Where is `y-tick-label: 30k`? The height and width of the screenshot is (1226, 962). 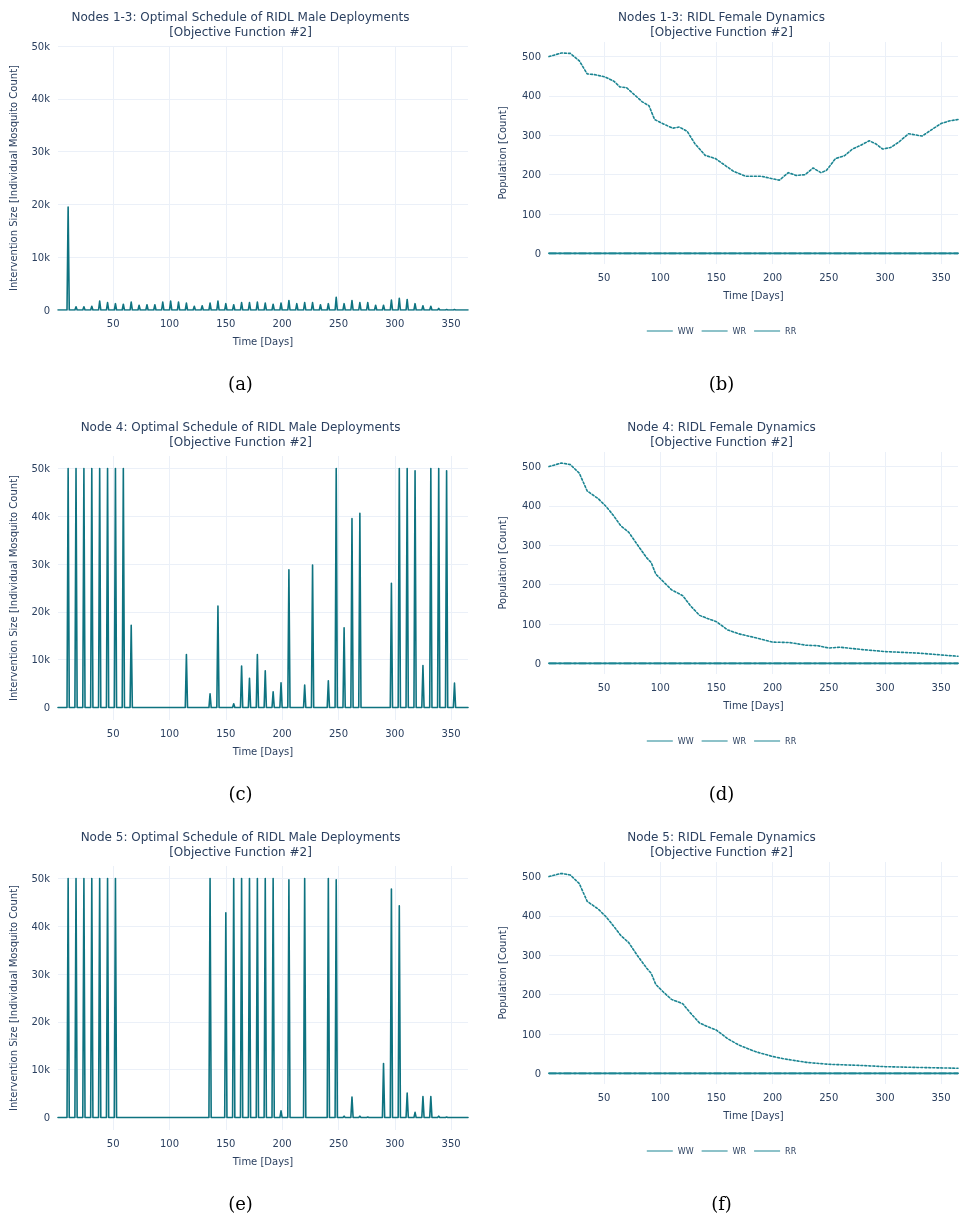
y-tick-label: 30k is located at coordinates (41, 974).